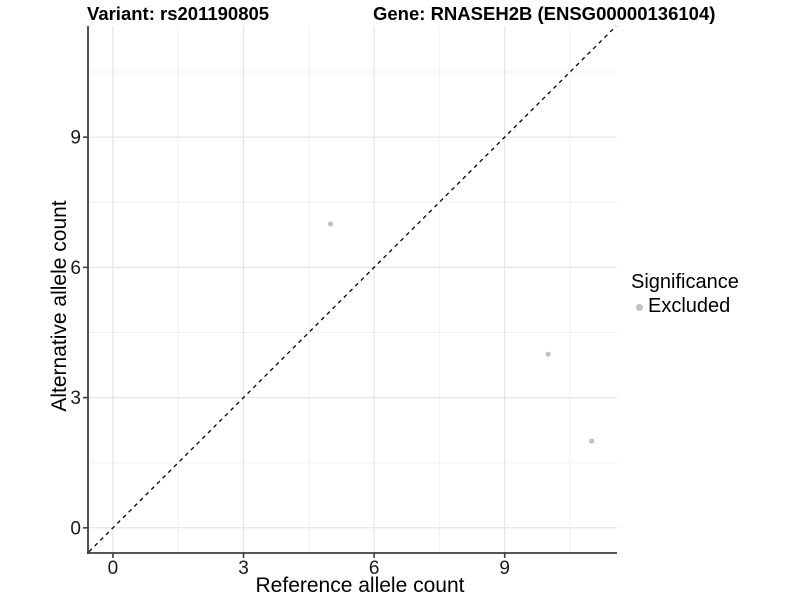  What do you see at coordinates (243, 568) in the screenshot?
I see `x-tick-label: 3` at bounding box center [243, 568].